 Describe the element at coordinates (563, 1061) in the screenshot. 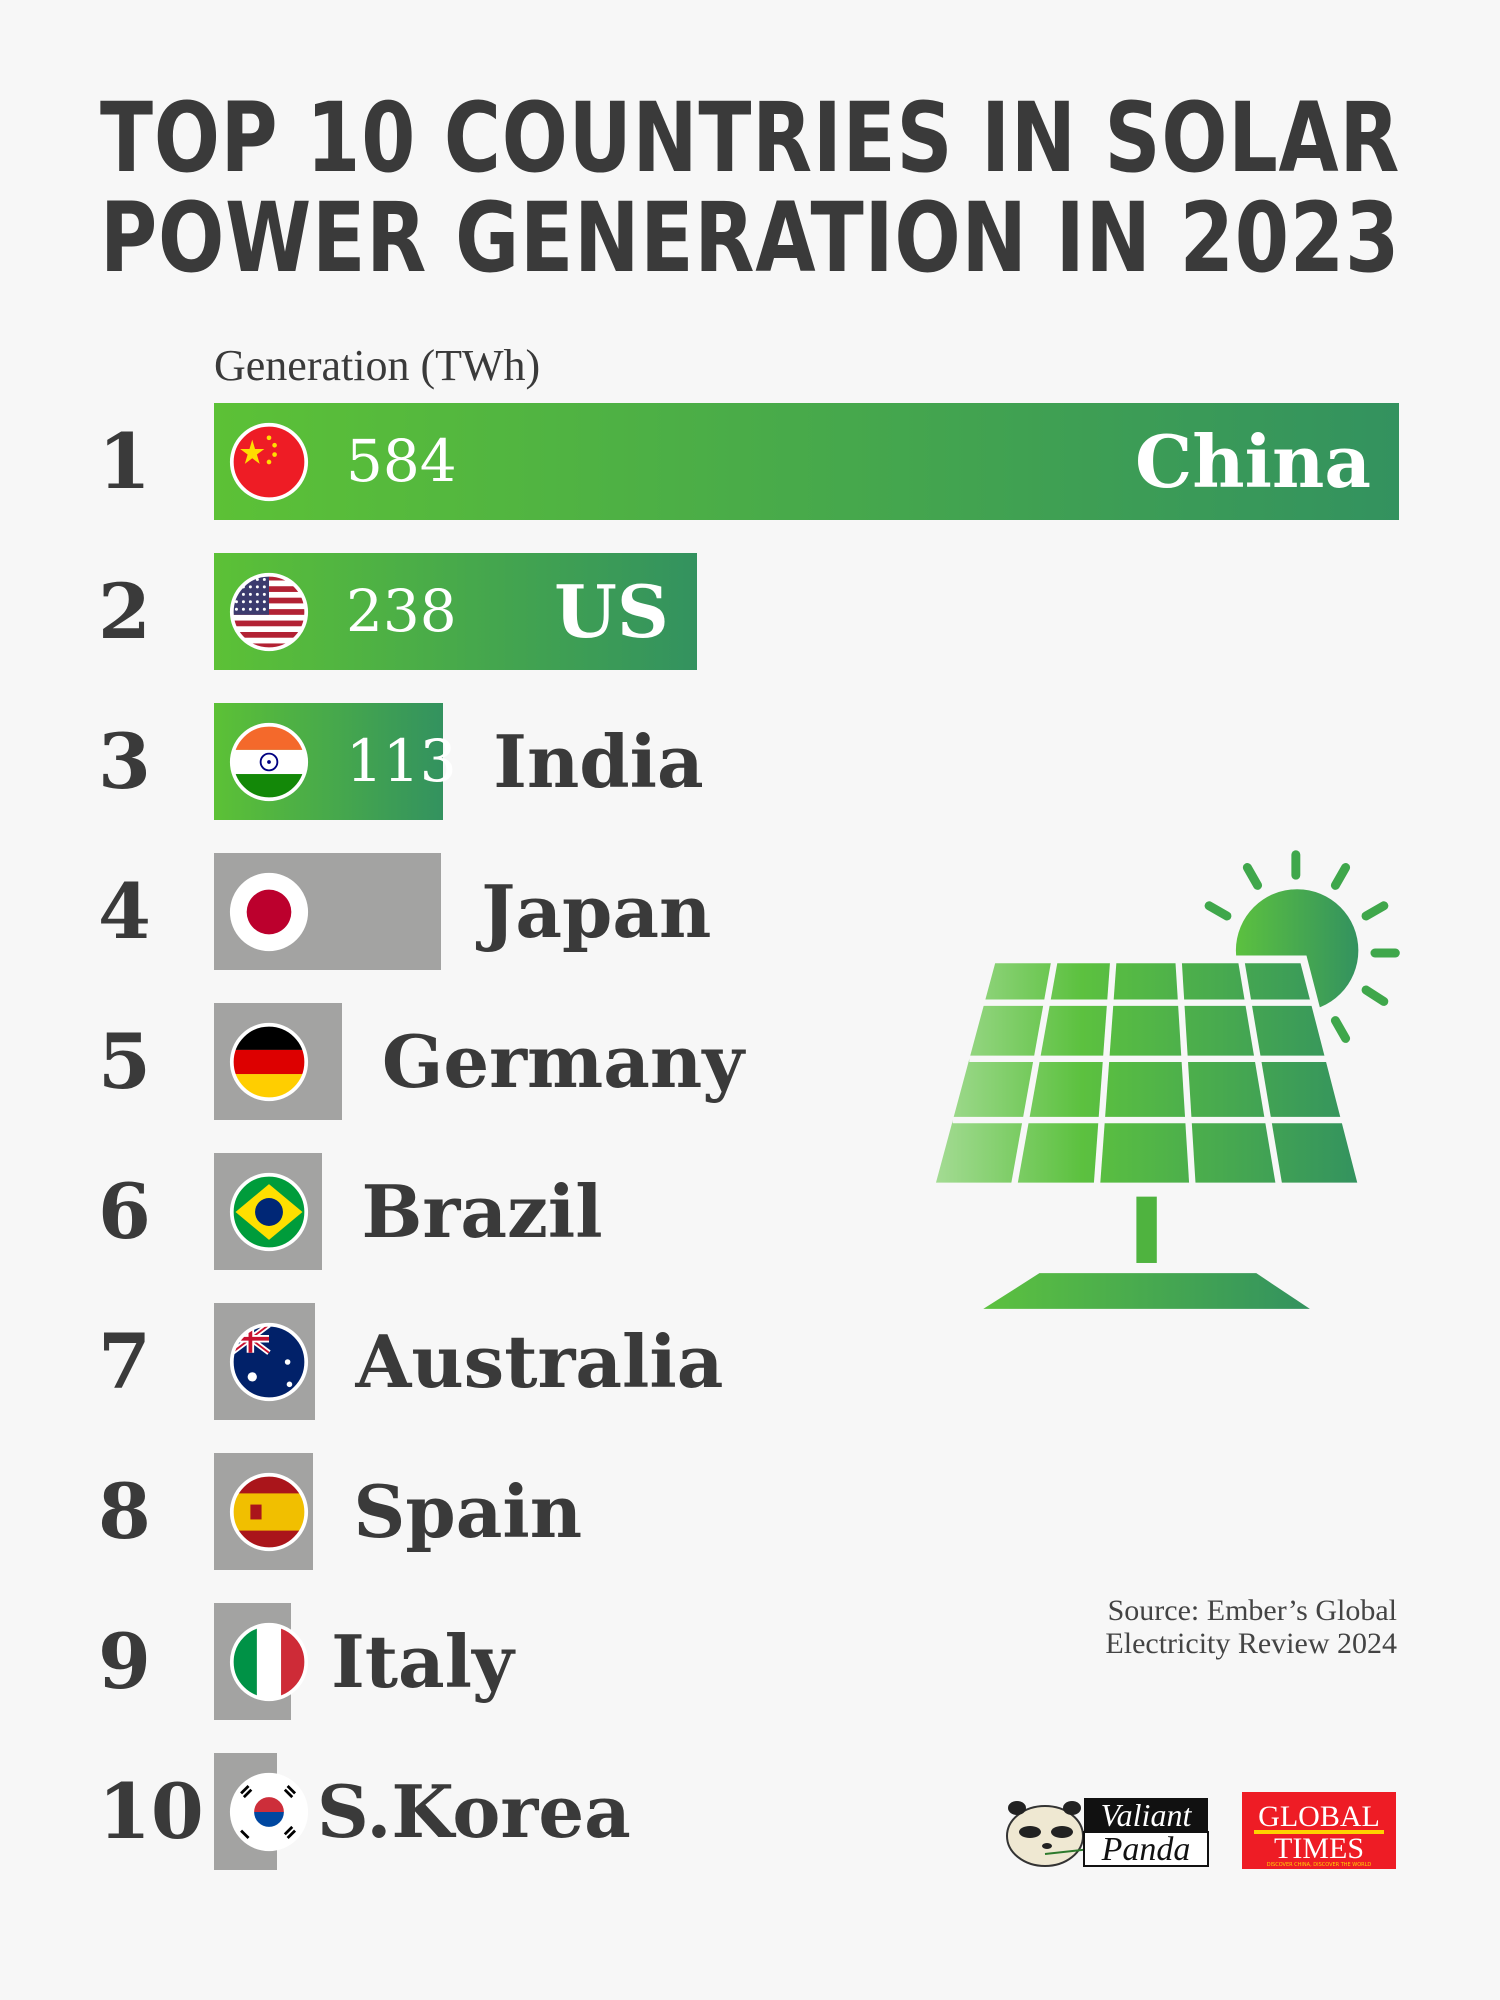

I see `country-label: Germany` at that location.